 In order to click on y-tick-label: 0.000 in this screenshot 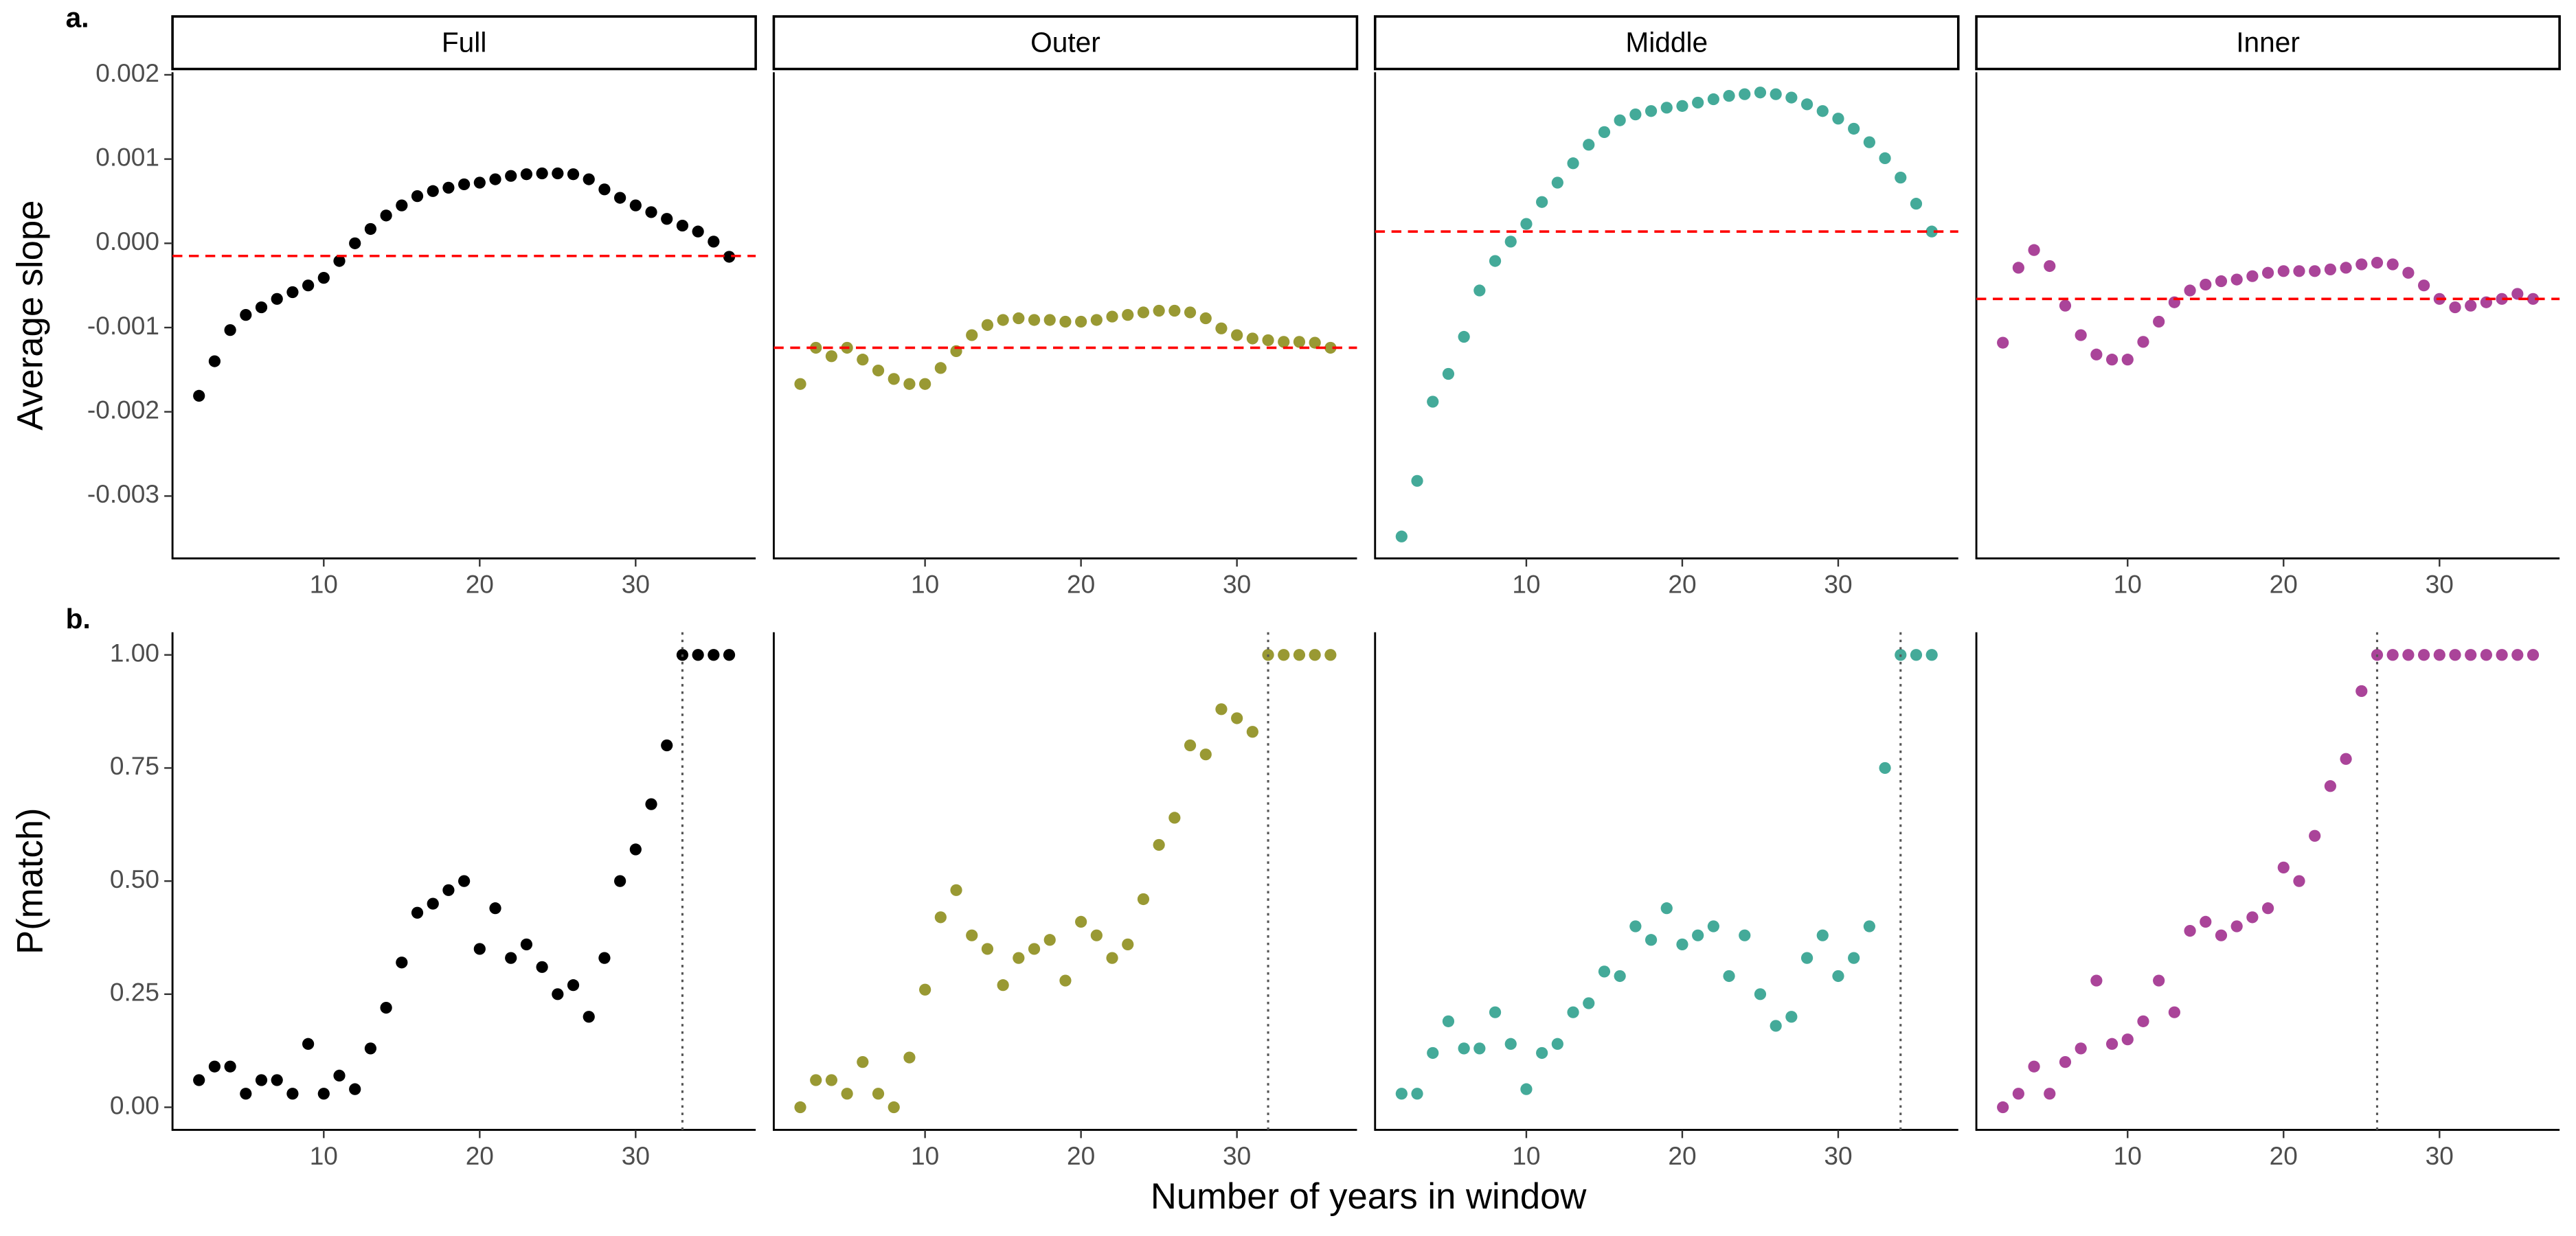, I will do `click(127, 241)`.